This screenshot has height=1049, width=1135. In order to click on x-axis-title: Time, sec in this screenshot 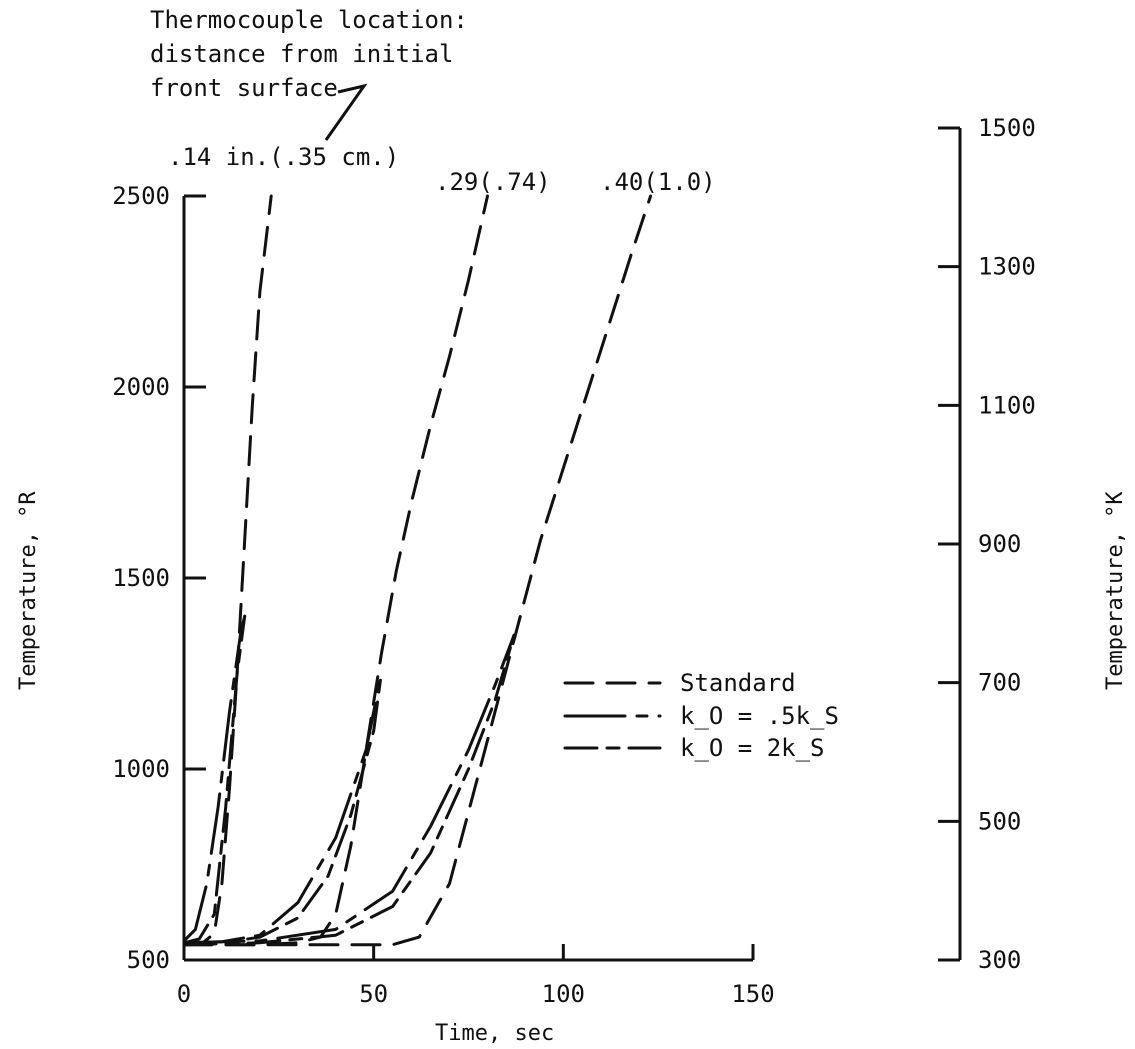, I will do `click(494, 1033)`.